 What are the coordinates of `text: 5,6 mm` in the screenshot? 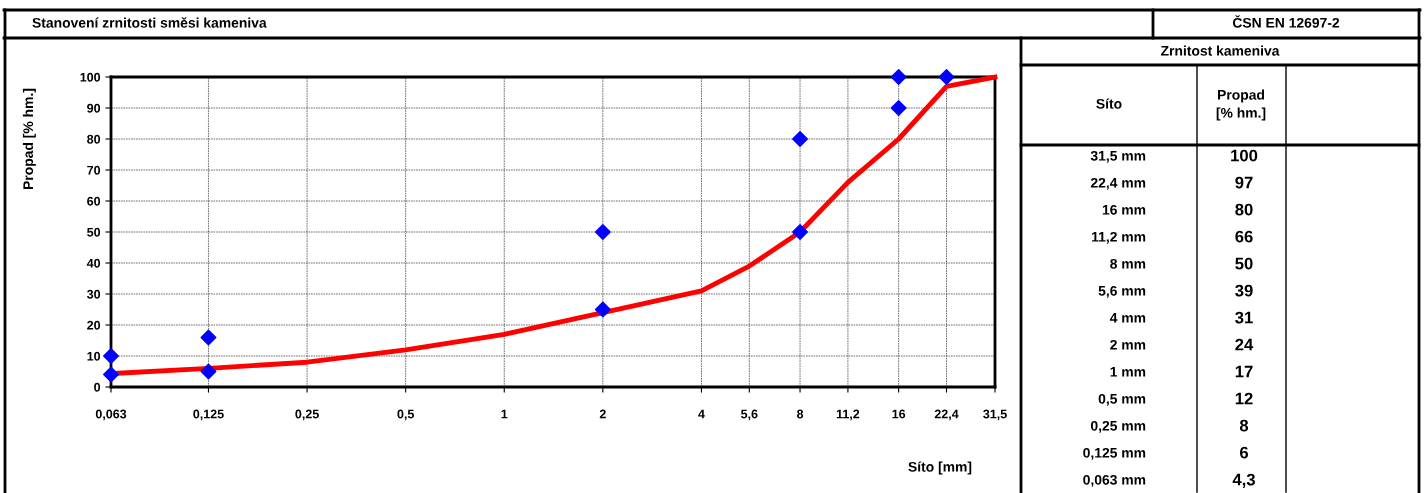 It's located at (1122, 291).